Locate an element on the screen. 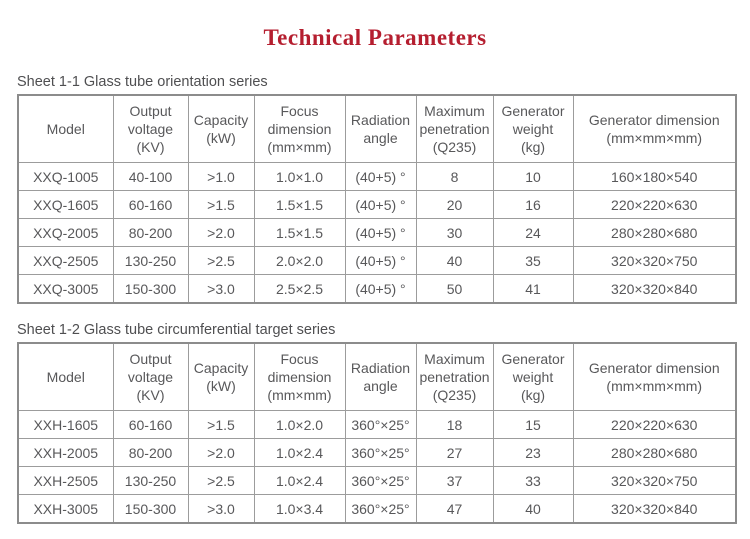  table-cell-model: XXQ-1005 is located at coordinates (65, 176).